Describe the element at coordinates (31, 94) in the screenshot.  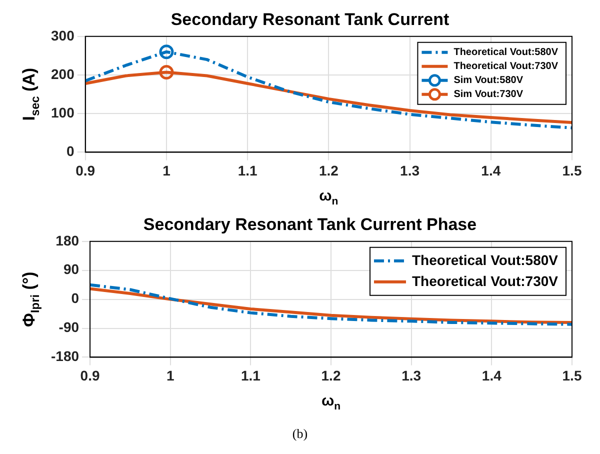
I see `y-axis-title: Isec (A)` at that location.